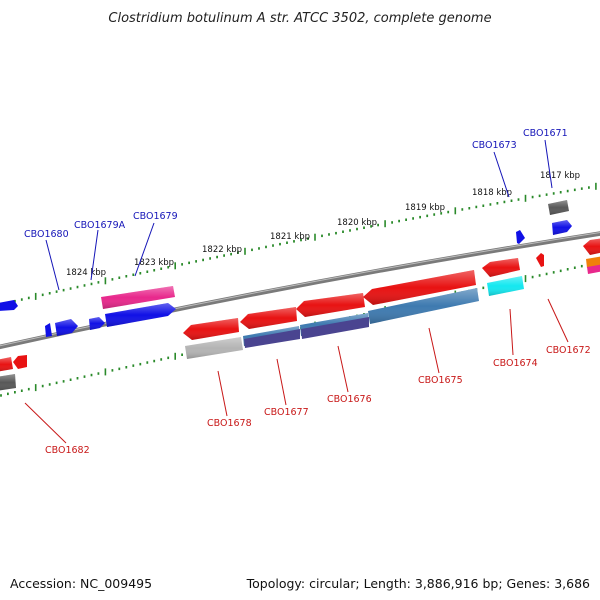 The width and height of the screenshot is (600, 600). Describe the element at coordinates (222, 250) in the screenshot. I see `scale-label-1822-kbp: 1822 kbp` at that location.